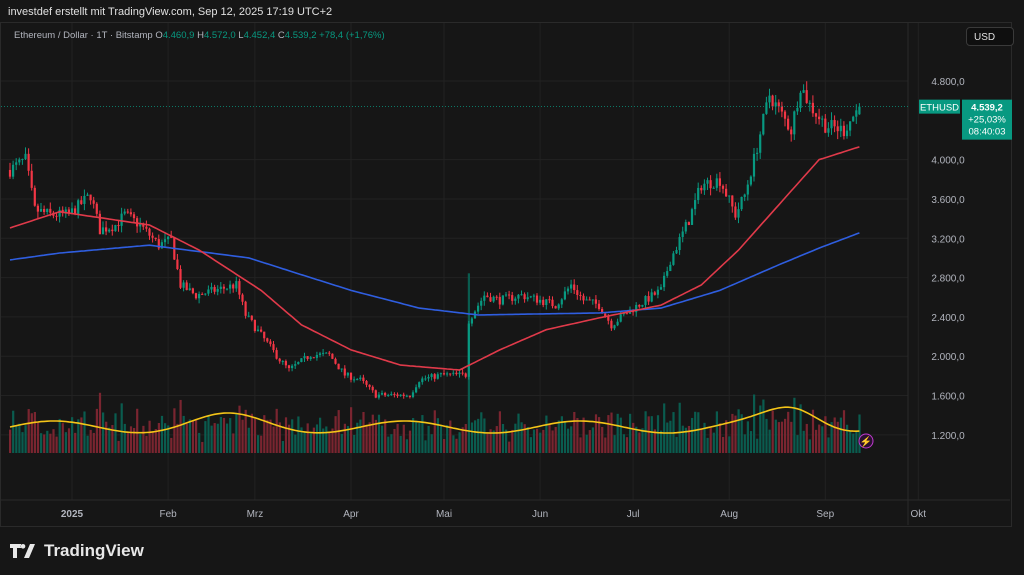 Image resolution: width=1024 pixels, height=575 pixels. I want to click on x-tick-label: Sep, so click(825, 514).